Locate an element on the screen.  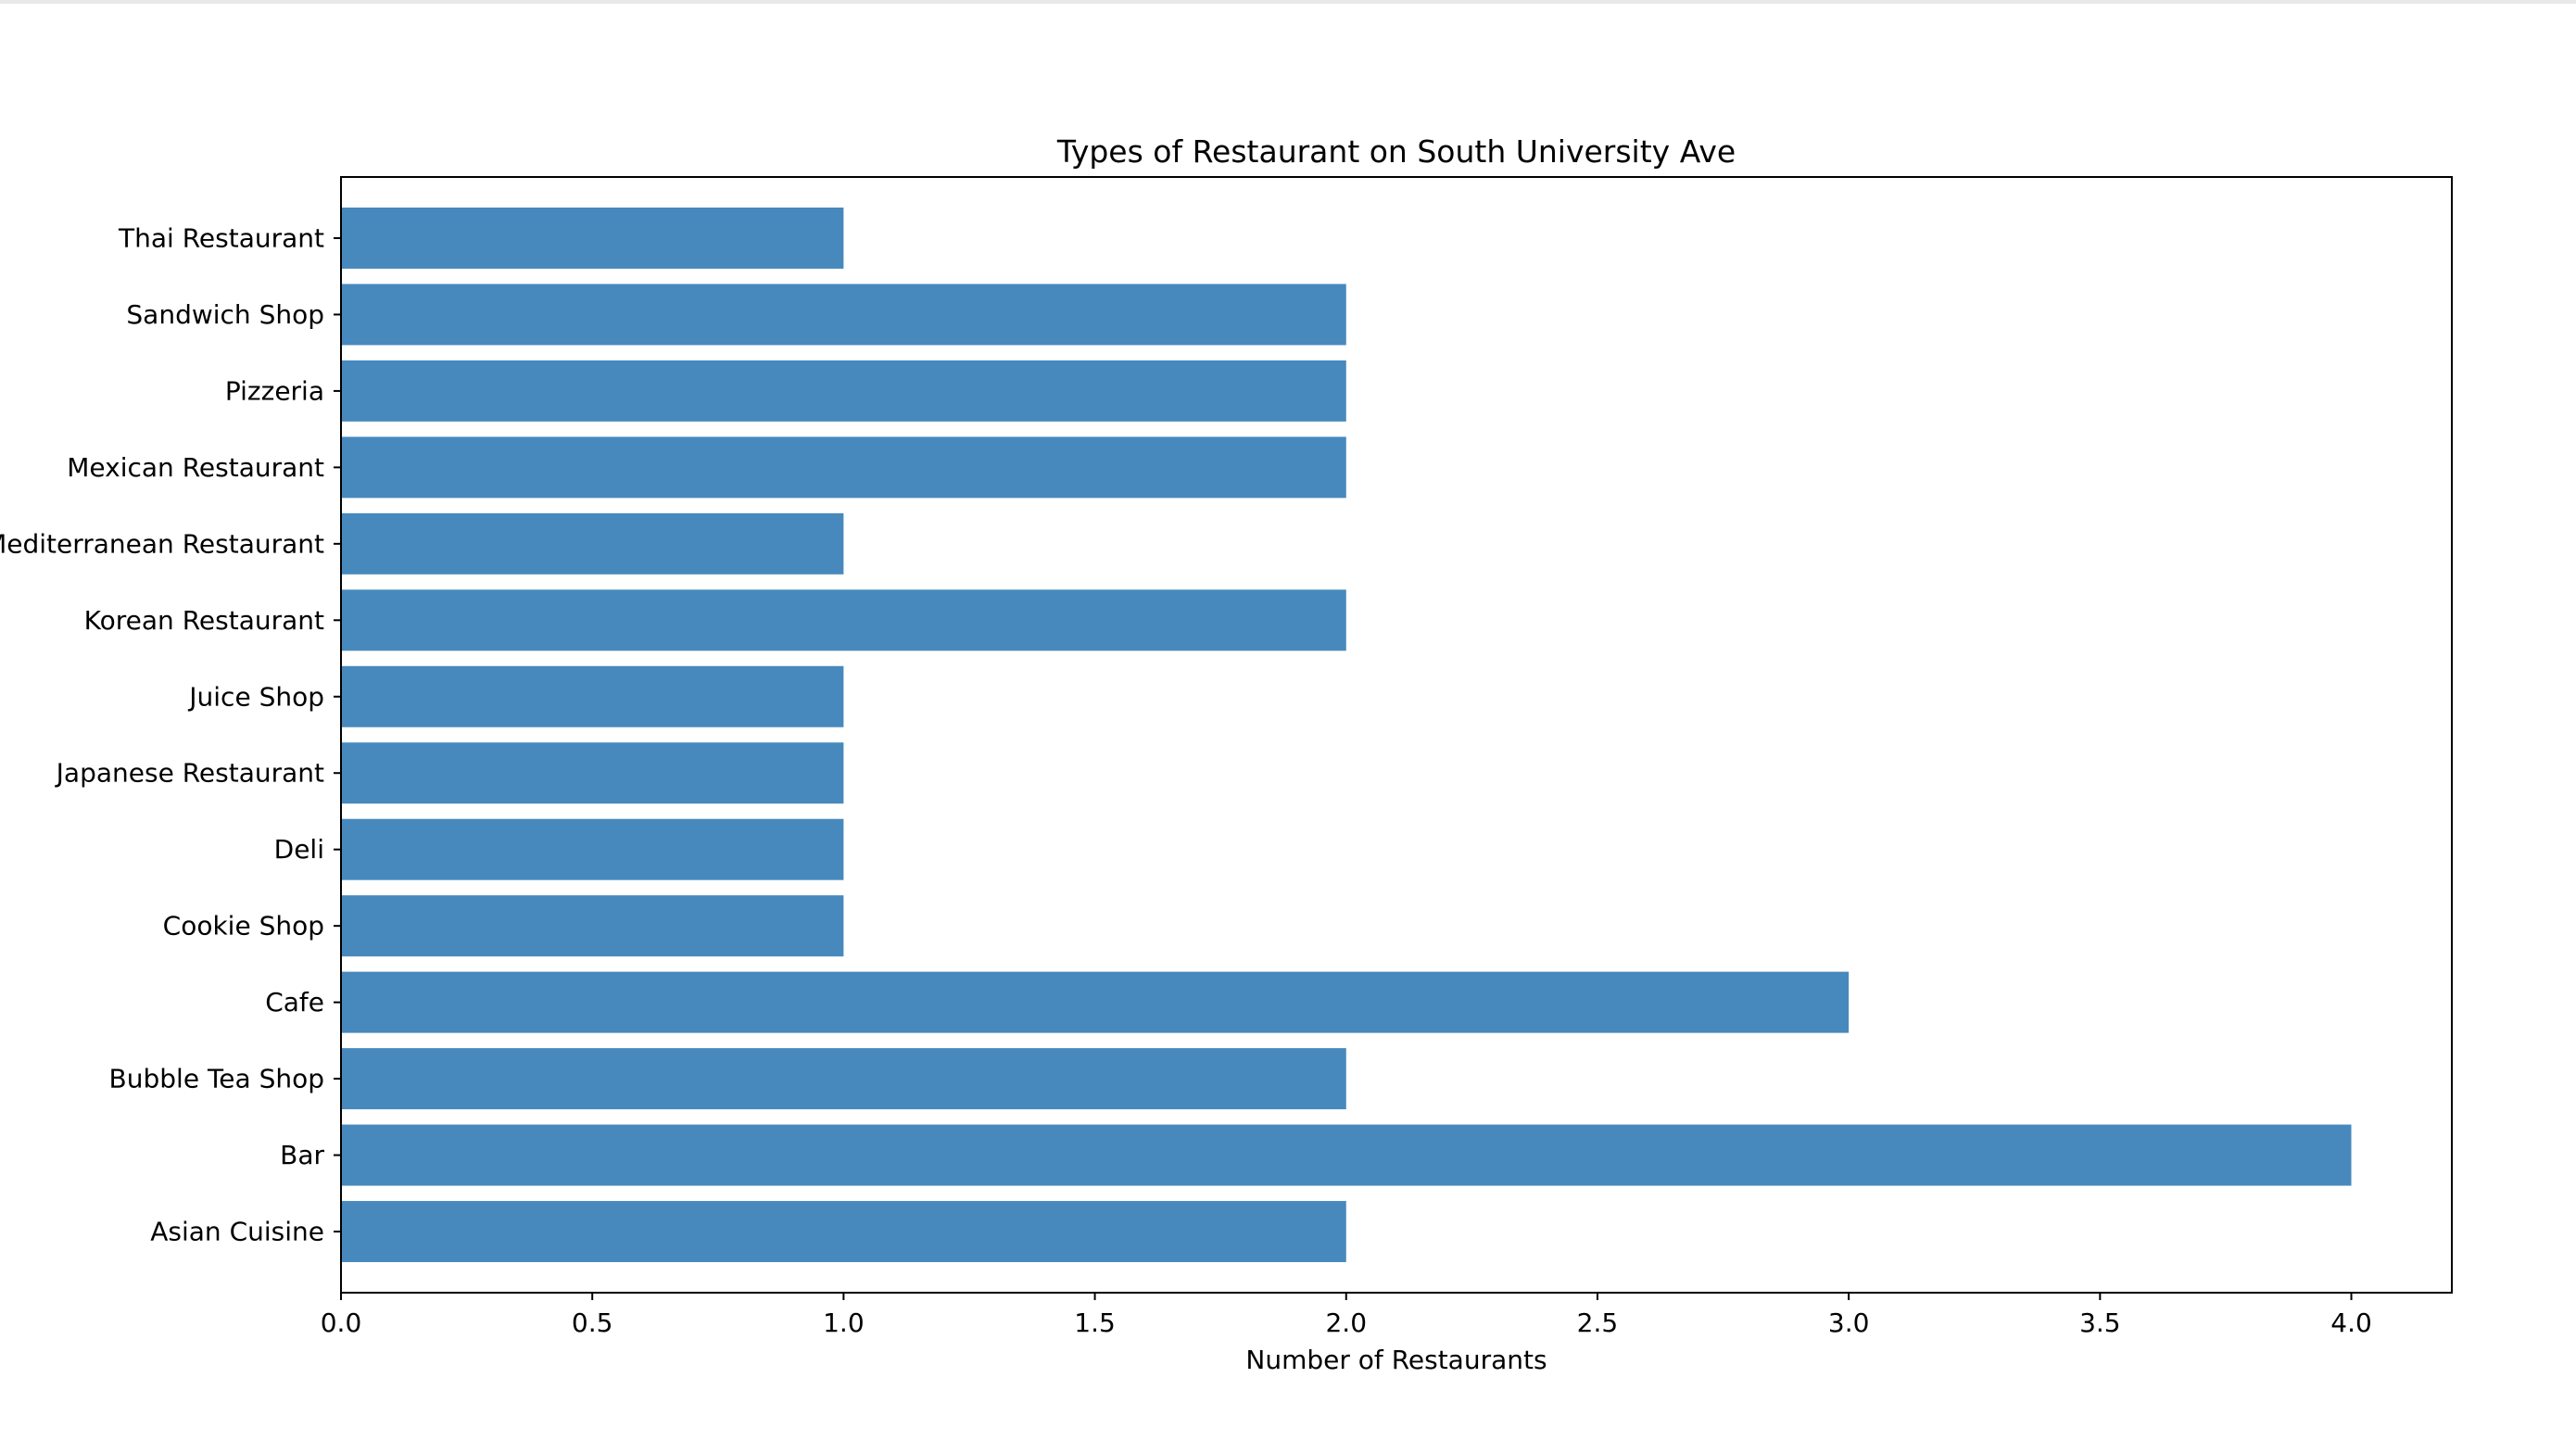
x-tick-label: 3.0 is located at coordinates (1849, 1323).